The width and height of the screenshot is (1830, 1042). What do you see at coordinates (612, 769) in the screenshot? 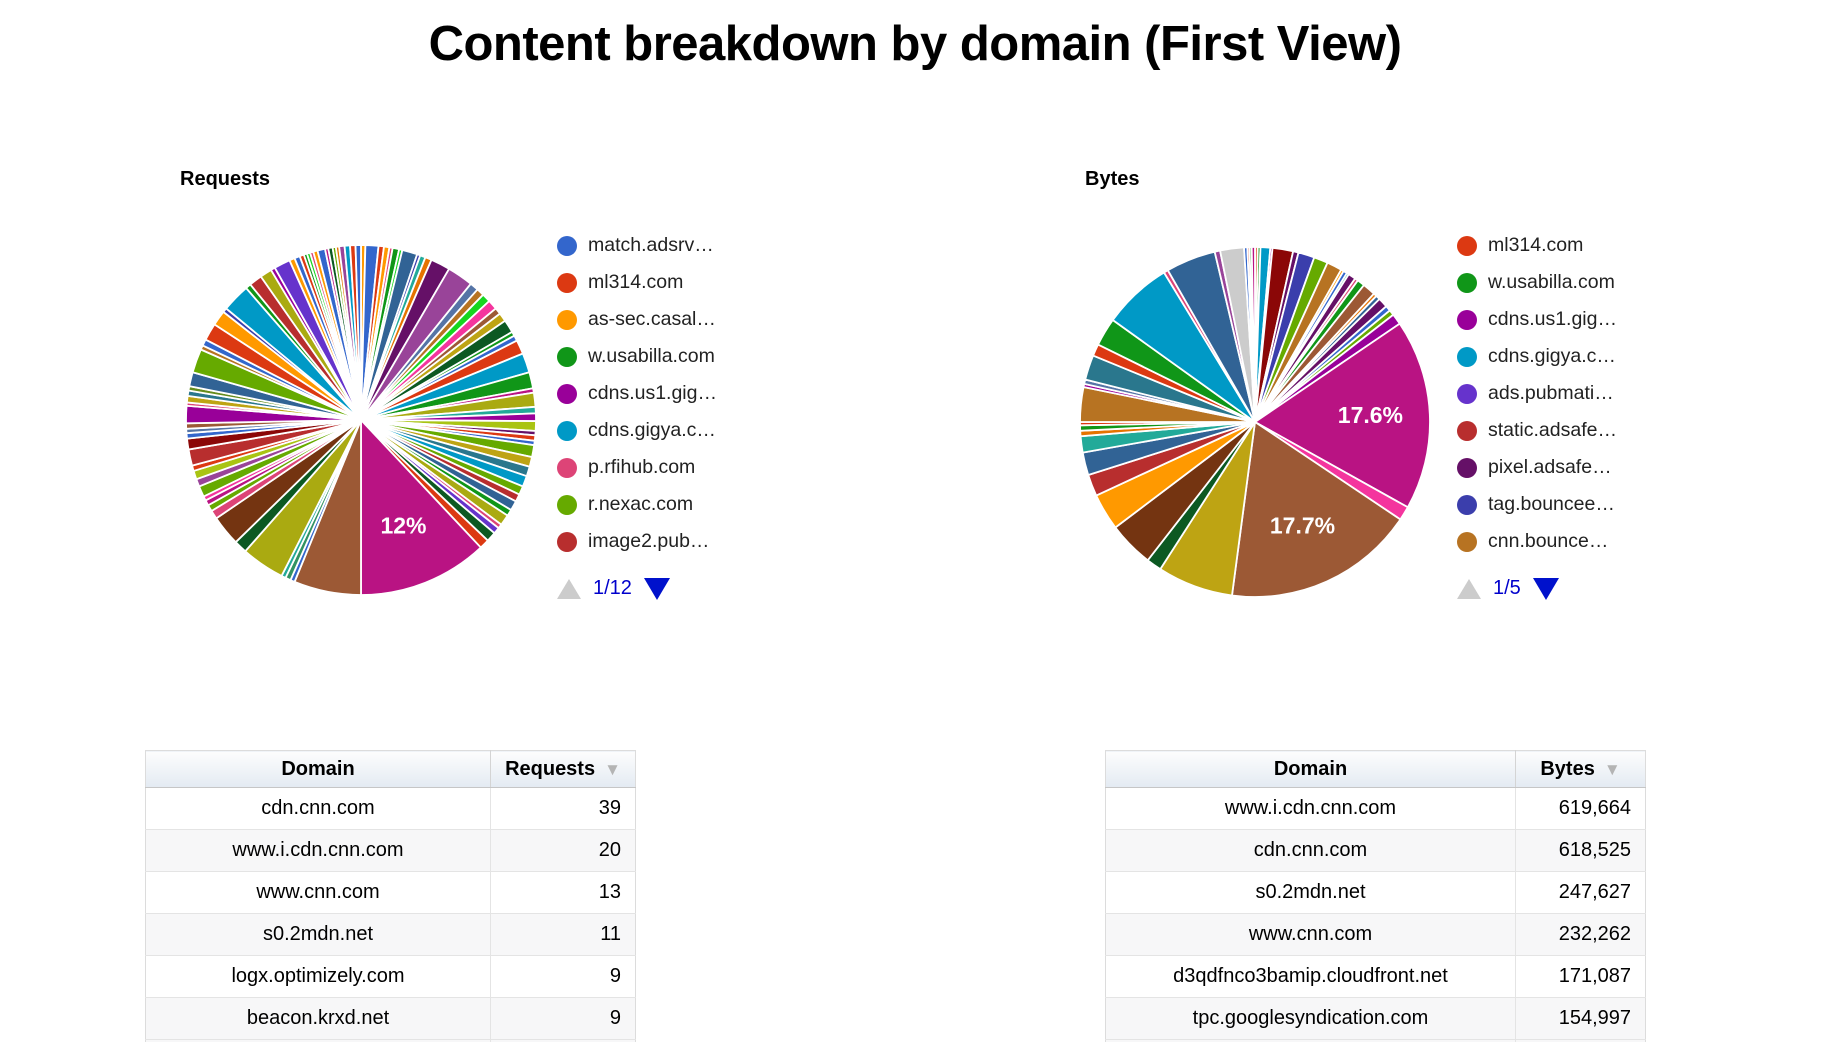
I see `sort-descending-icon: ▼` at bounding box center [612, 769].